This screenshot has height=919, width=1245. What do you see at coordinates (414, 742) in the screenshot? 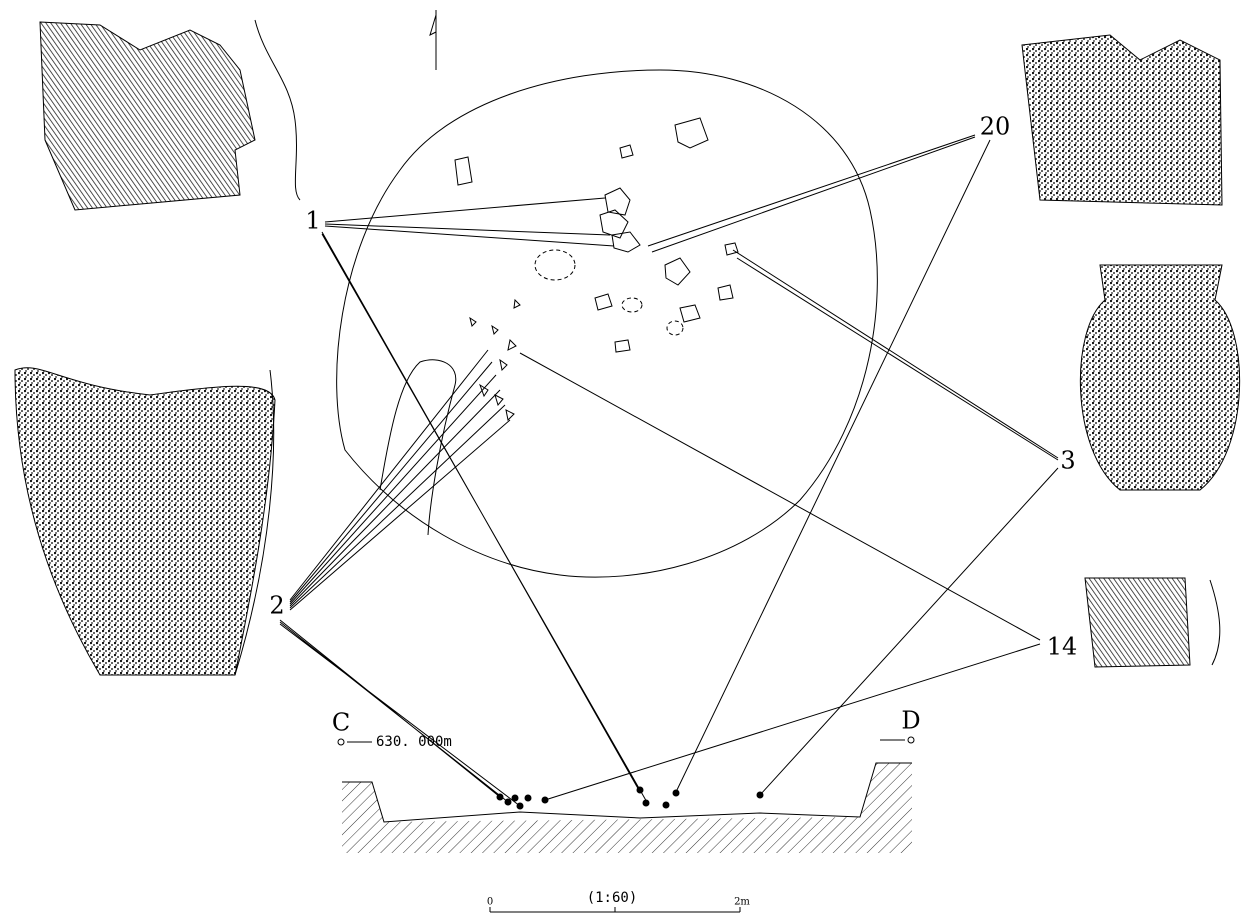
I see `elevation: 630. 000m` at bounding box center [414, 742].